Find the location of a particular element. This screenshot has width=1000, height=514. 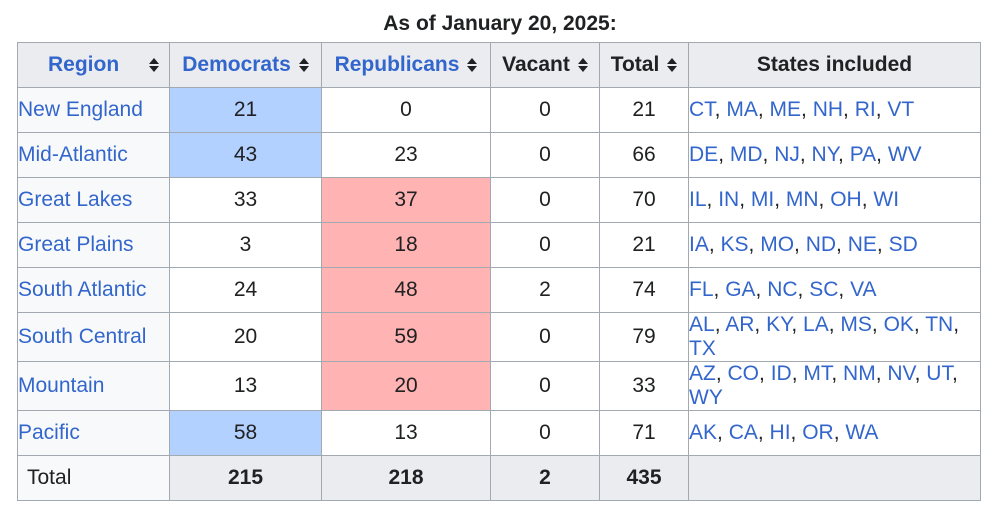

state-link: NY is located at coordinates (825, 154).